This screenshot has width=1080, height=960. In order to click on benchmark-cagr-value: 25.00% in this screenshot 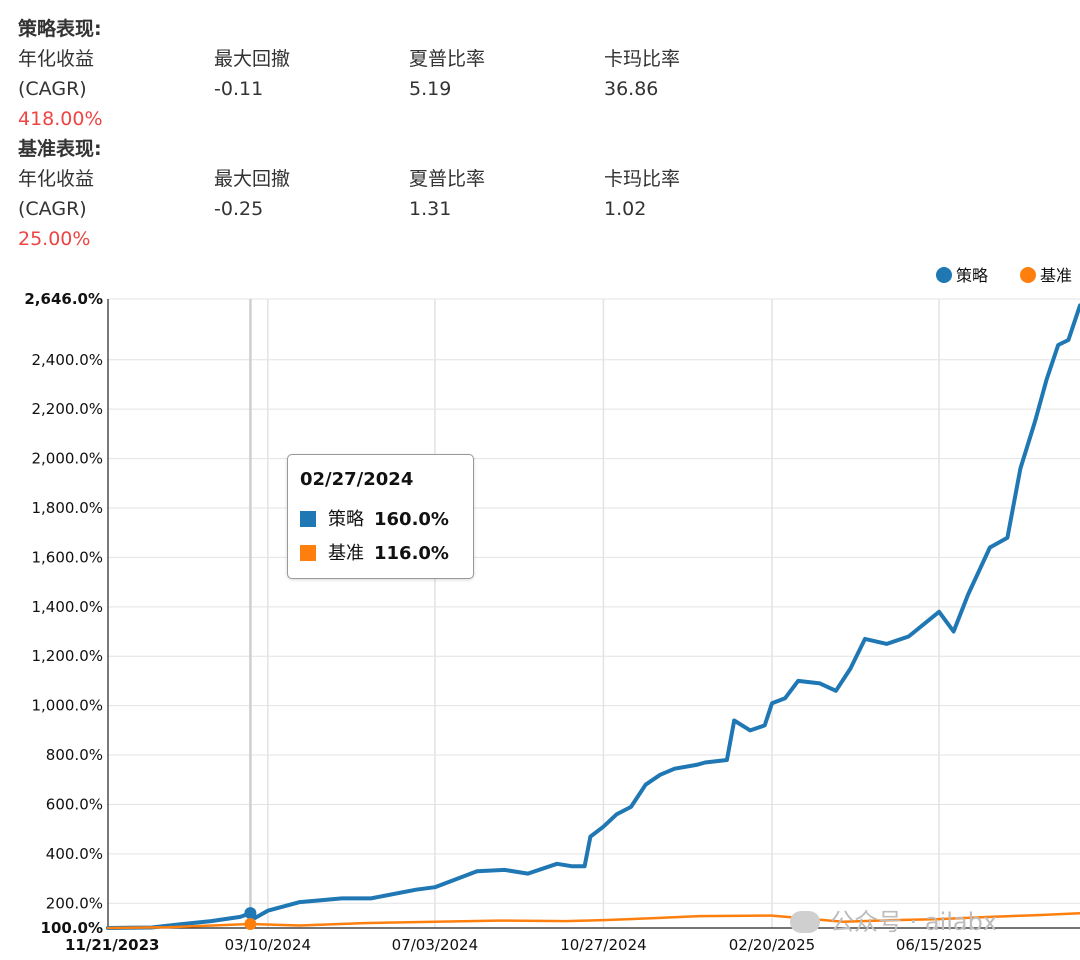, I will do `click(54, 239)`.